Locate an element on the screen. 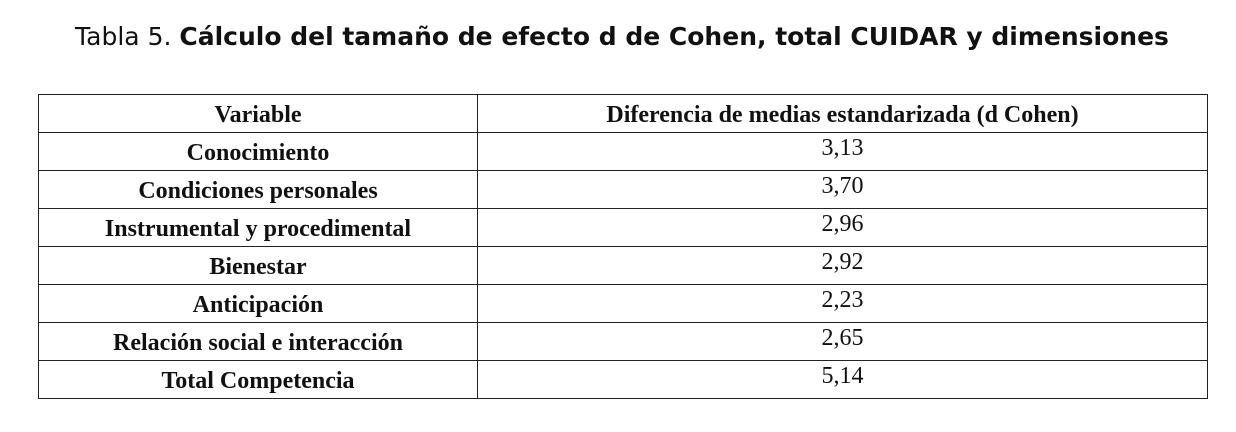  value-cell: 5,14 is located at coordinates (842, 379).